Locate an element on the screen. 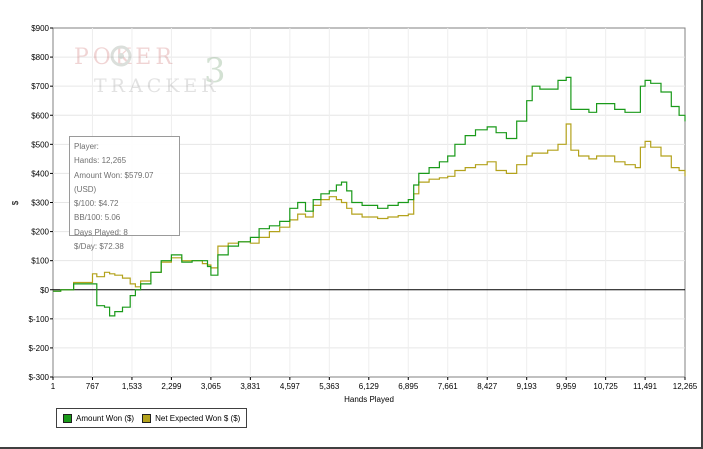 The height and width of the screenshot is (449, 703). x-tick-label: 5,363 is located at coordinates (329, 386).